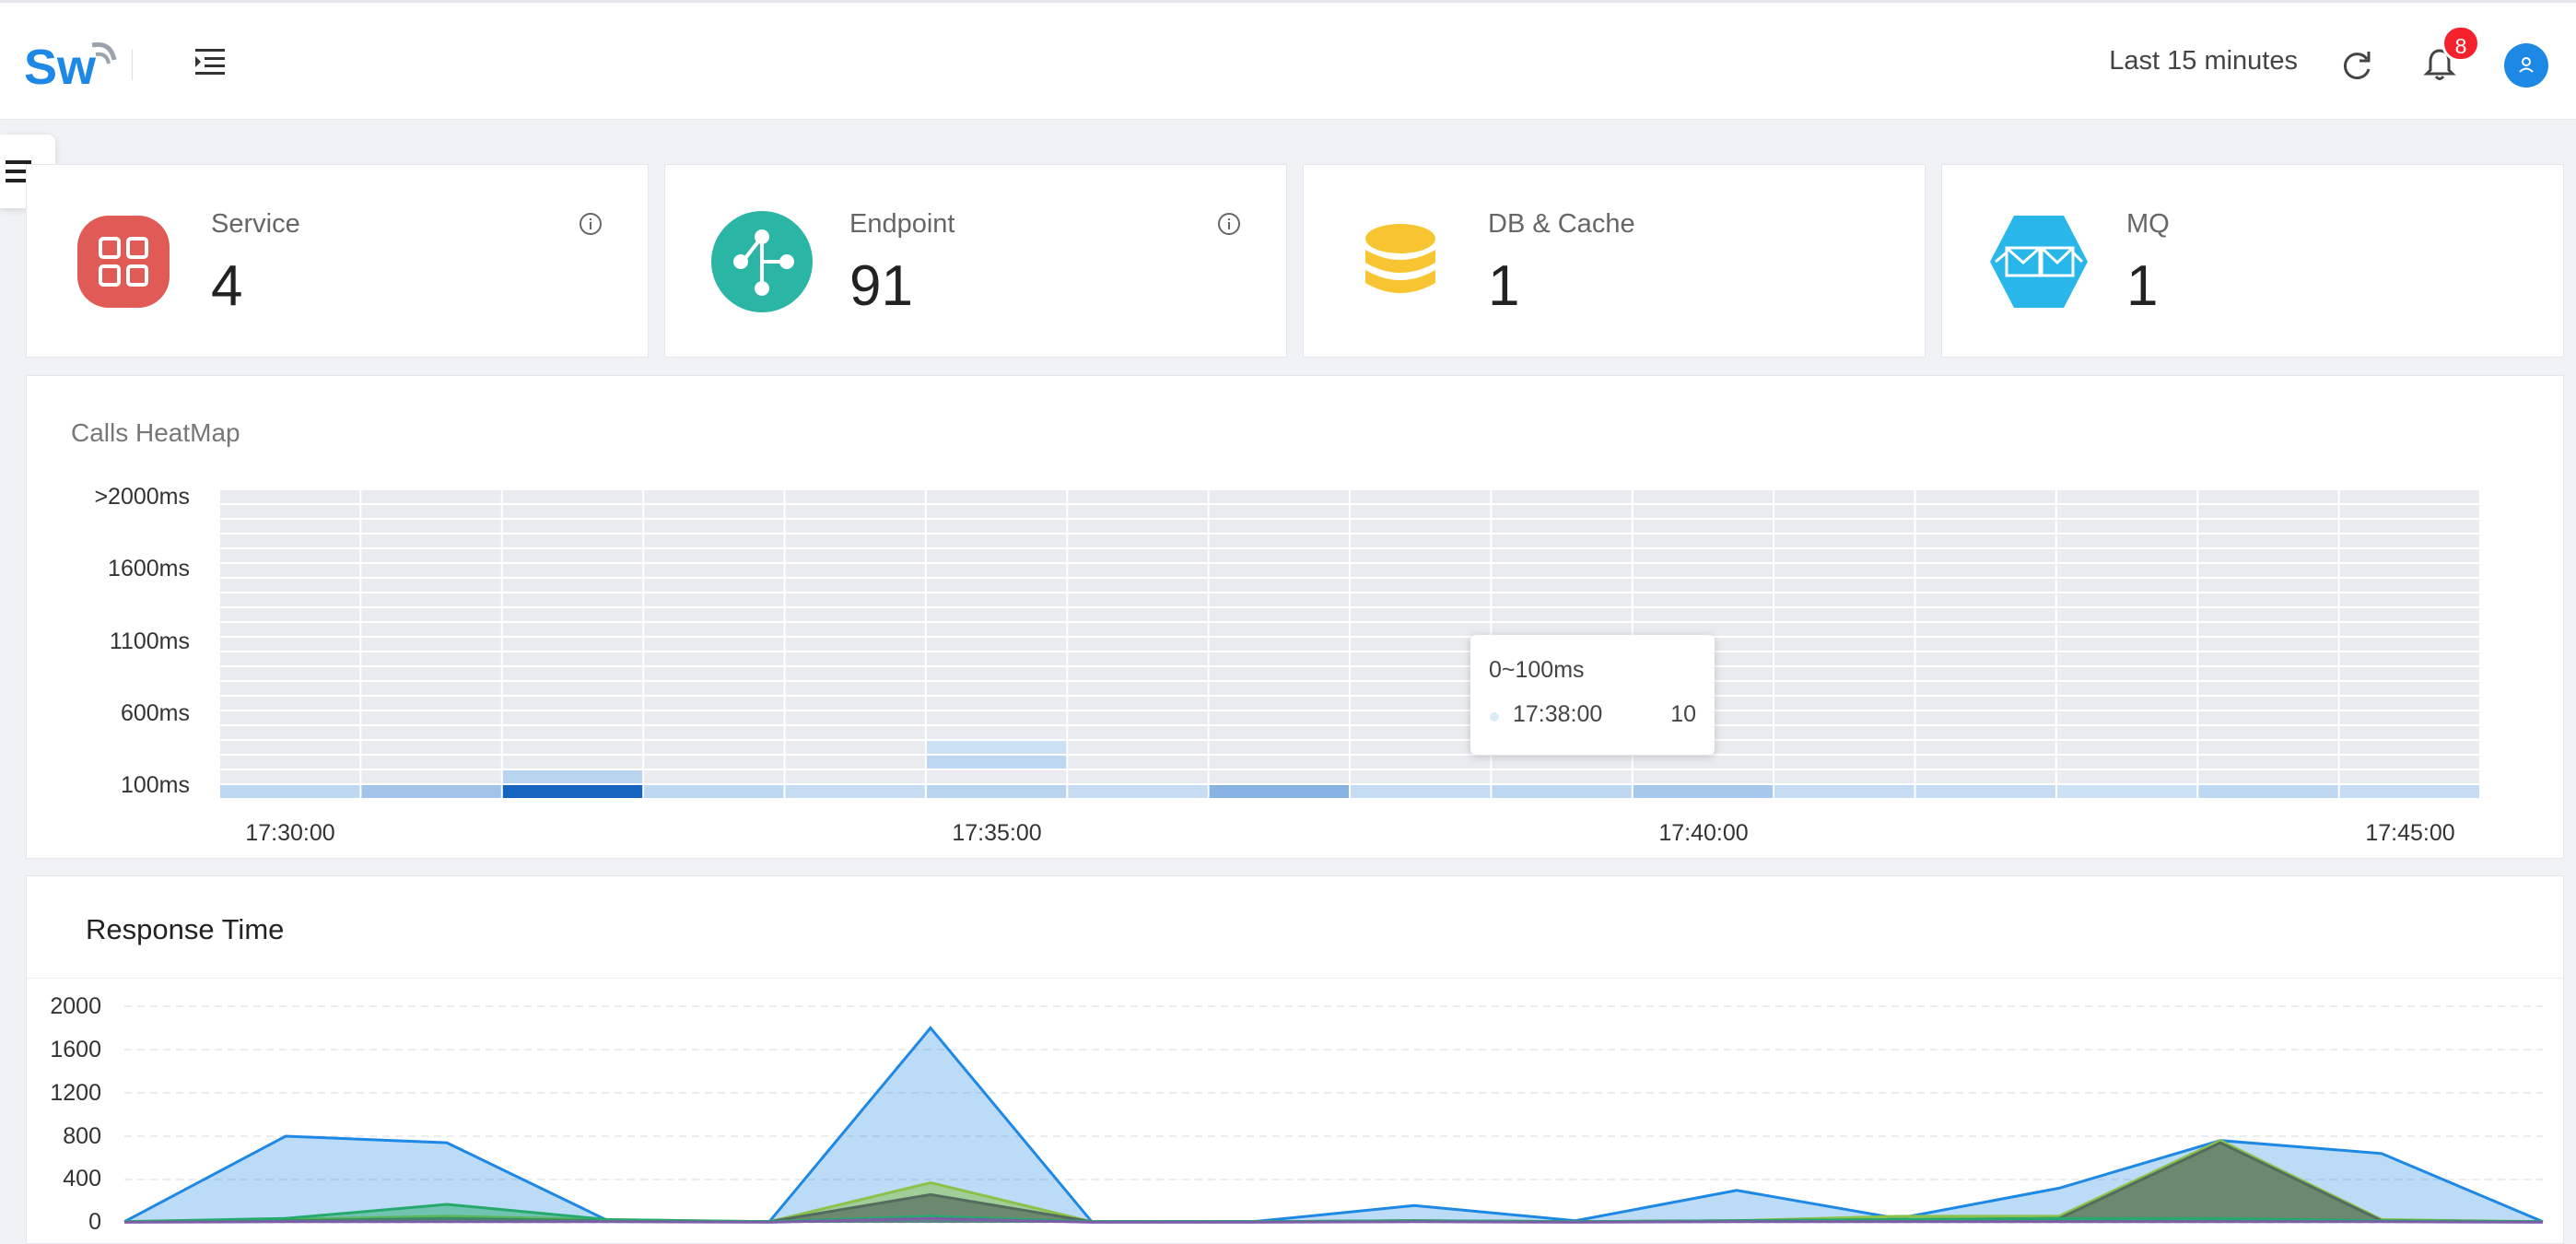 This screenshot has width=2576, height=1244. I want to click on time-range-selector: Last 15 minutes, so click(2203, 61).